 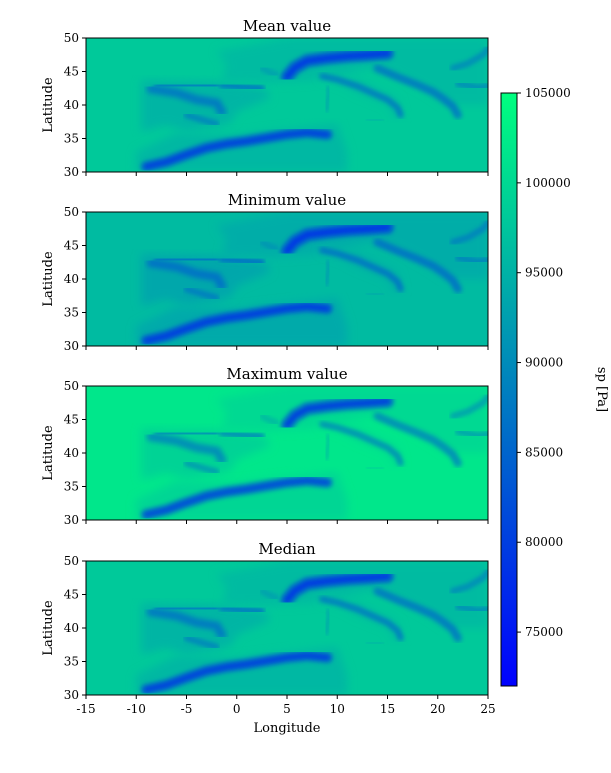 What do you see at coordinates (544, 452) in the screenshot?
I see `colorbar-tick-label: 85000` at bounding box center [544, 452].